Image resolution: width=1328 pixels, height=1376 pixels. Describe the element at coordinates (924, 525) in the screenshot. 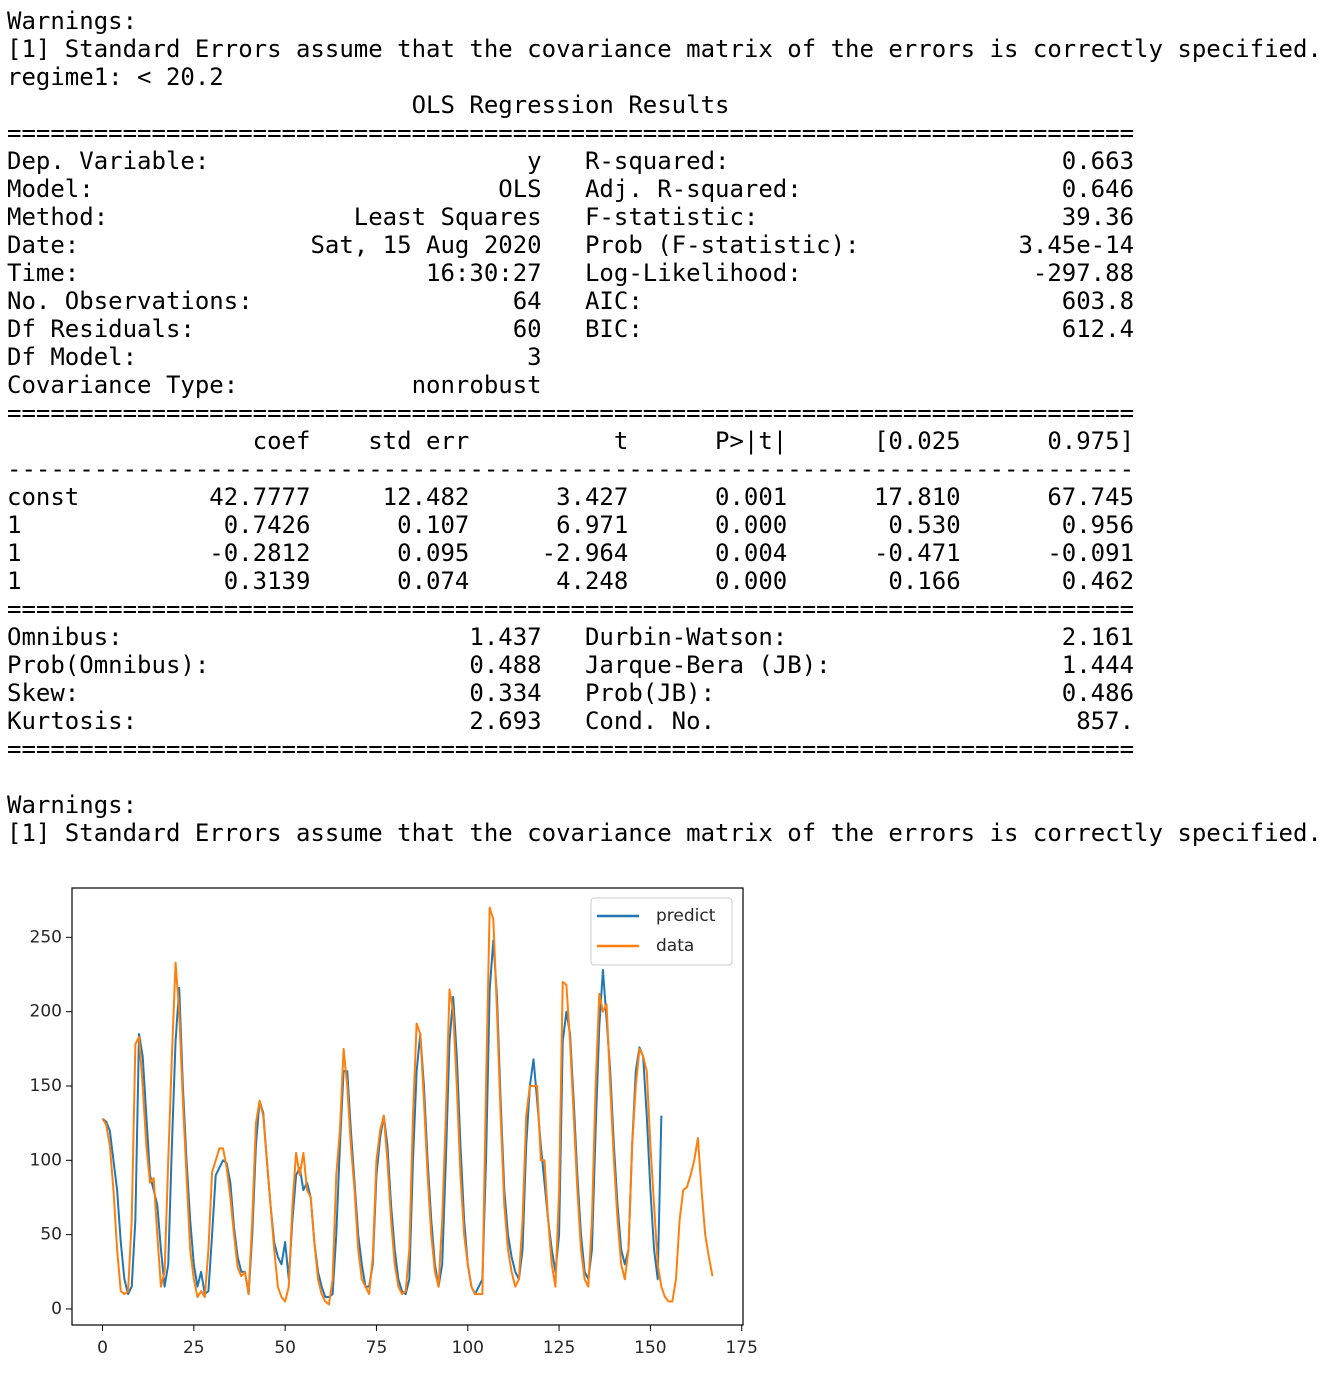

I see `coef-value: 0.530` at that location.